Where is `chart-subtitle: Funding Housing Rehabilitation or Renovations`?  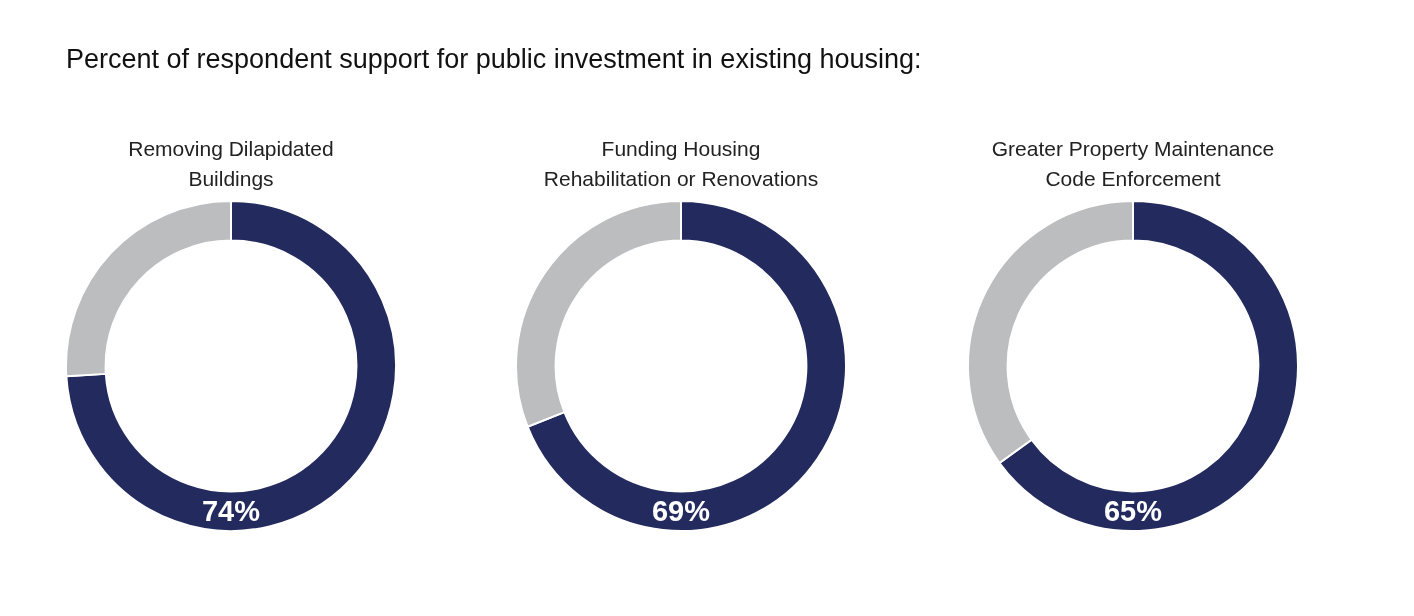 chart-subtitle: Funding Housing Rehabilitation or Renovations is located at coordinates (681, 164).